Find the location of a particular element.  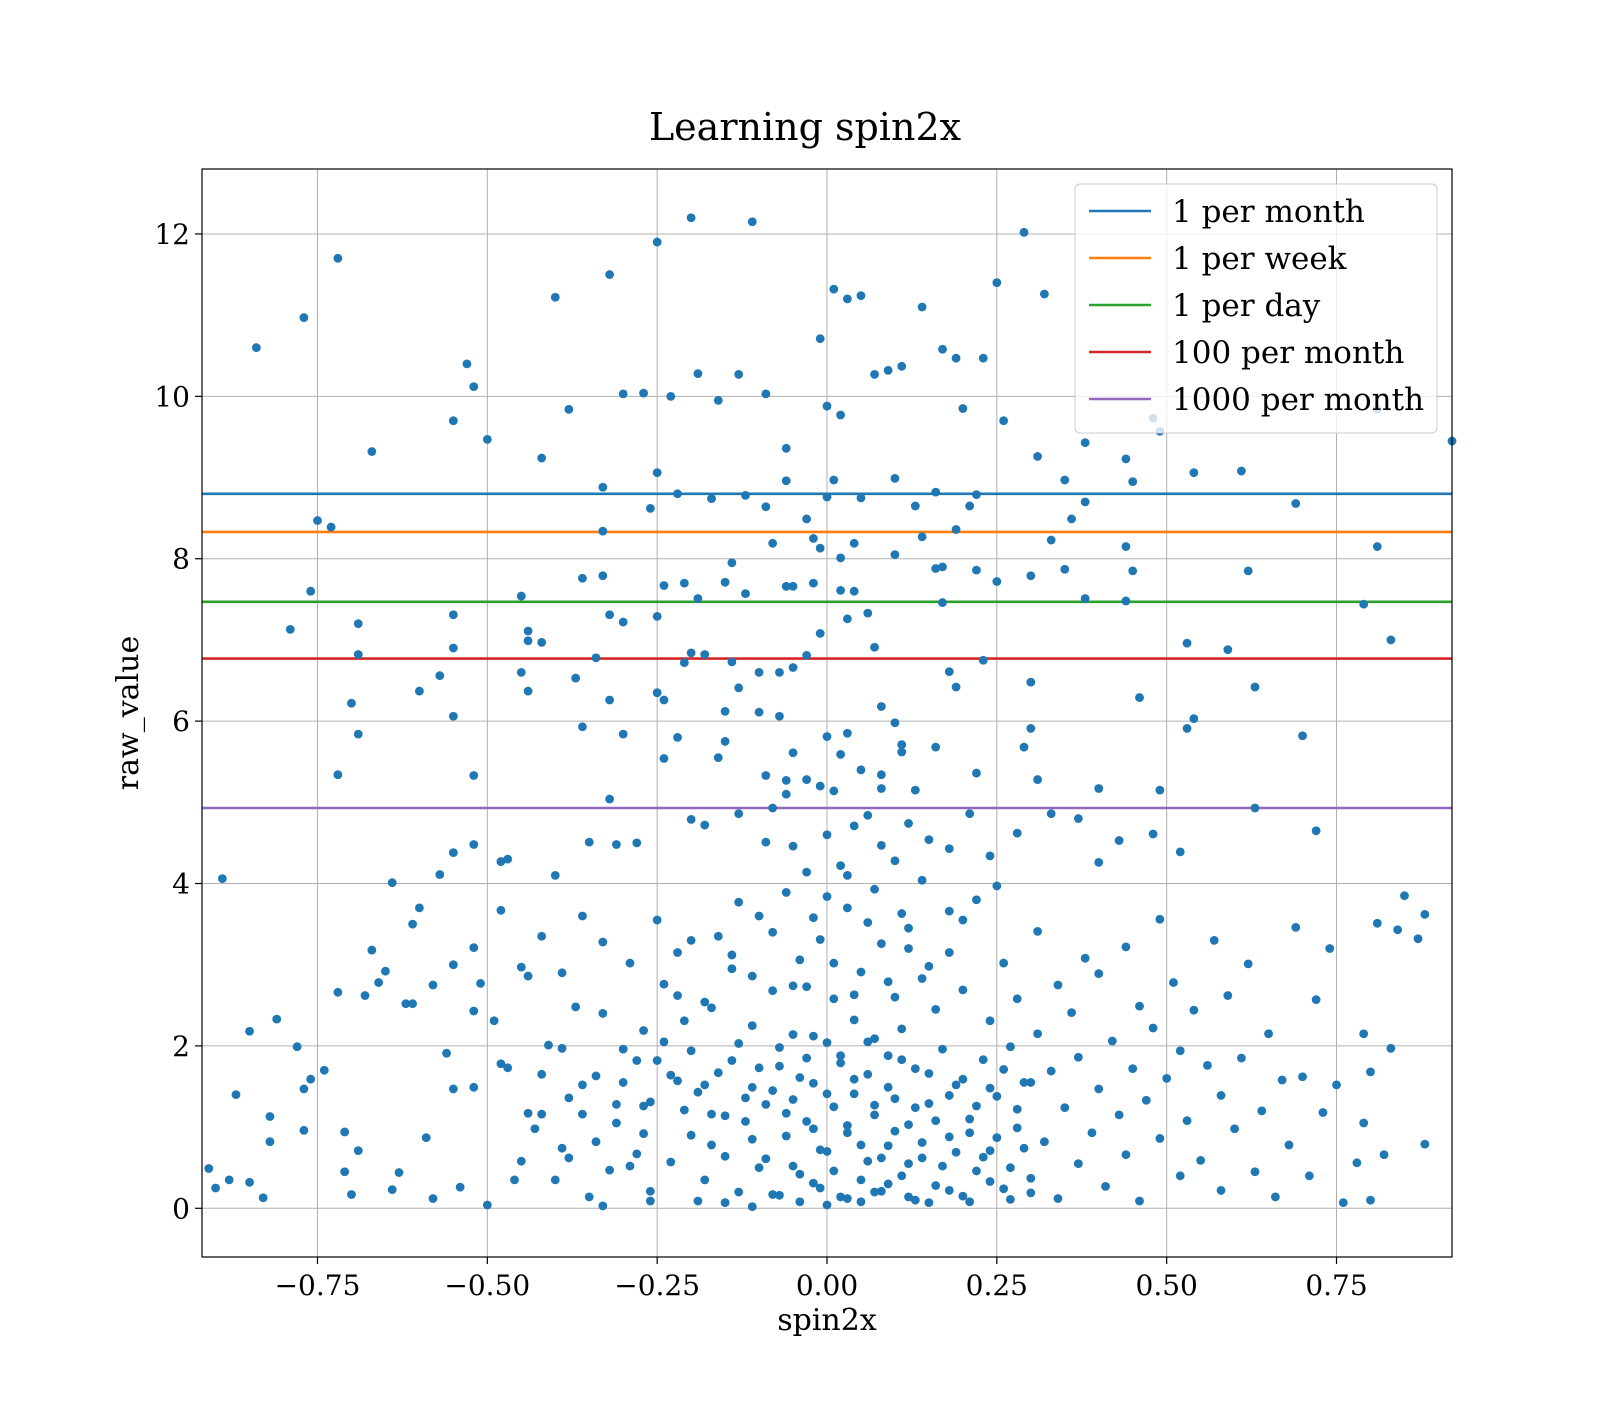

x-tick-label: 0.25 is located at coordinates (997, 1285).